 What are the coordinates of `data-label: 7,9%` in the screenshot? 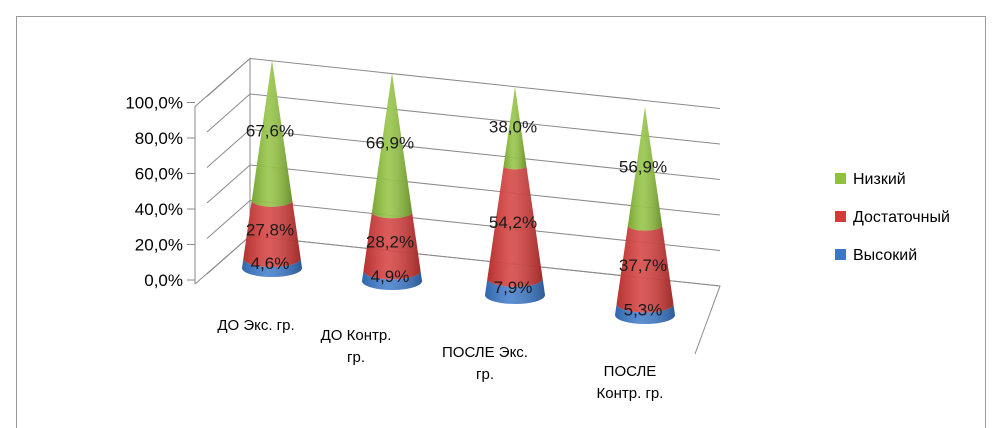 It's located at (513, 287).